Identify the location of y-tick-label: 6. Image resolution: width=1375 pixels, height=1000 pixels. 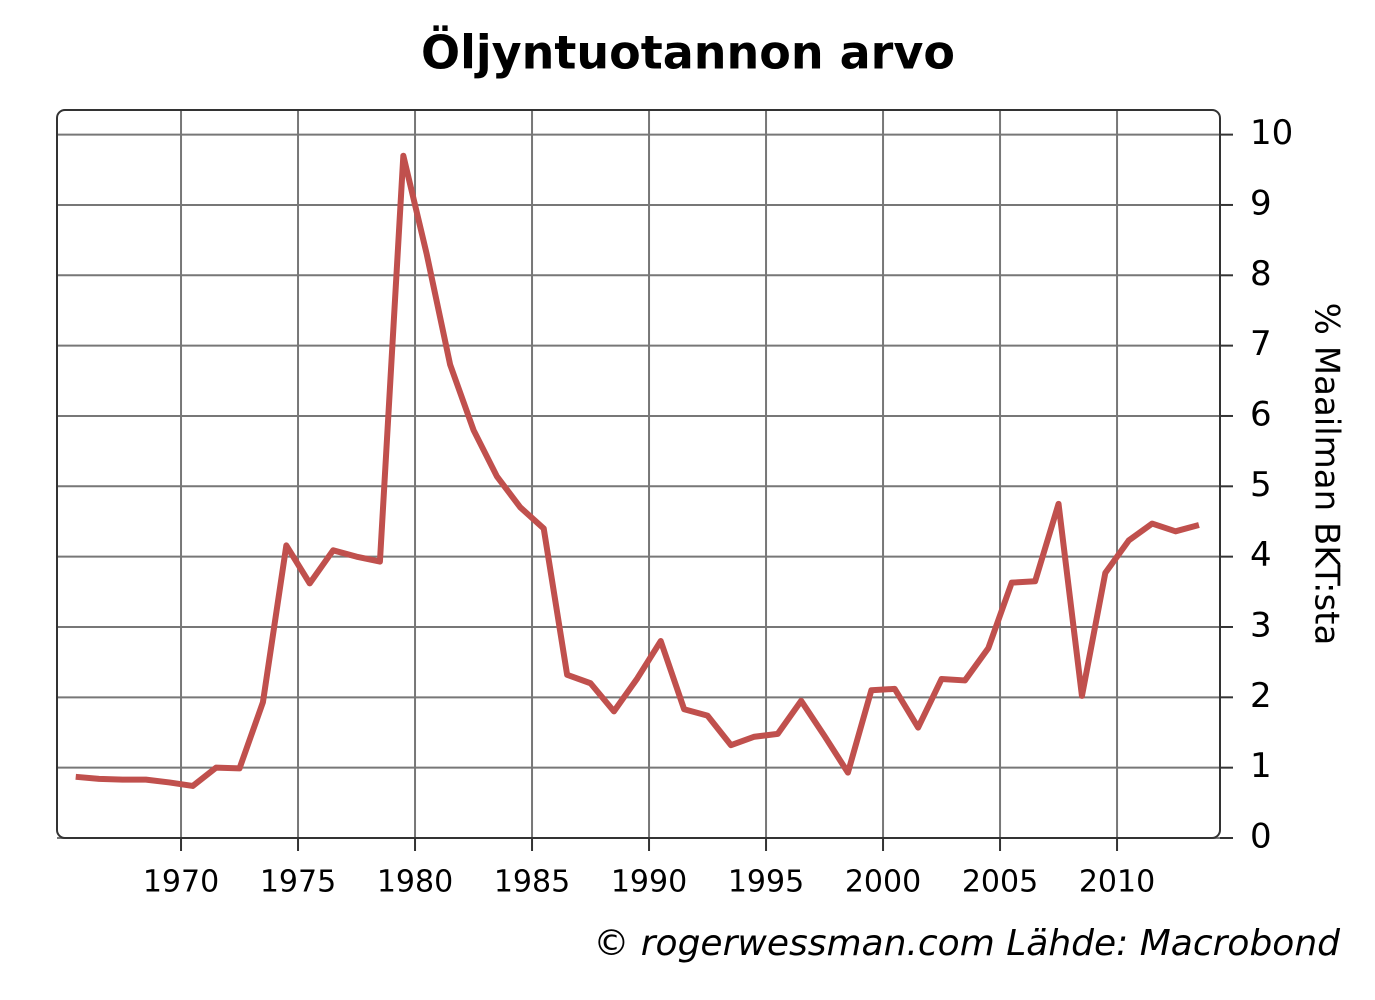
(1261, 414).